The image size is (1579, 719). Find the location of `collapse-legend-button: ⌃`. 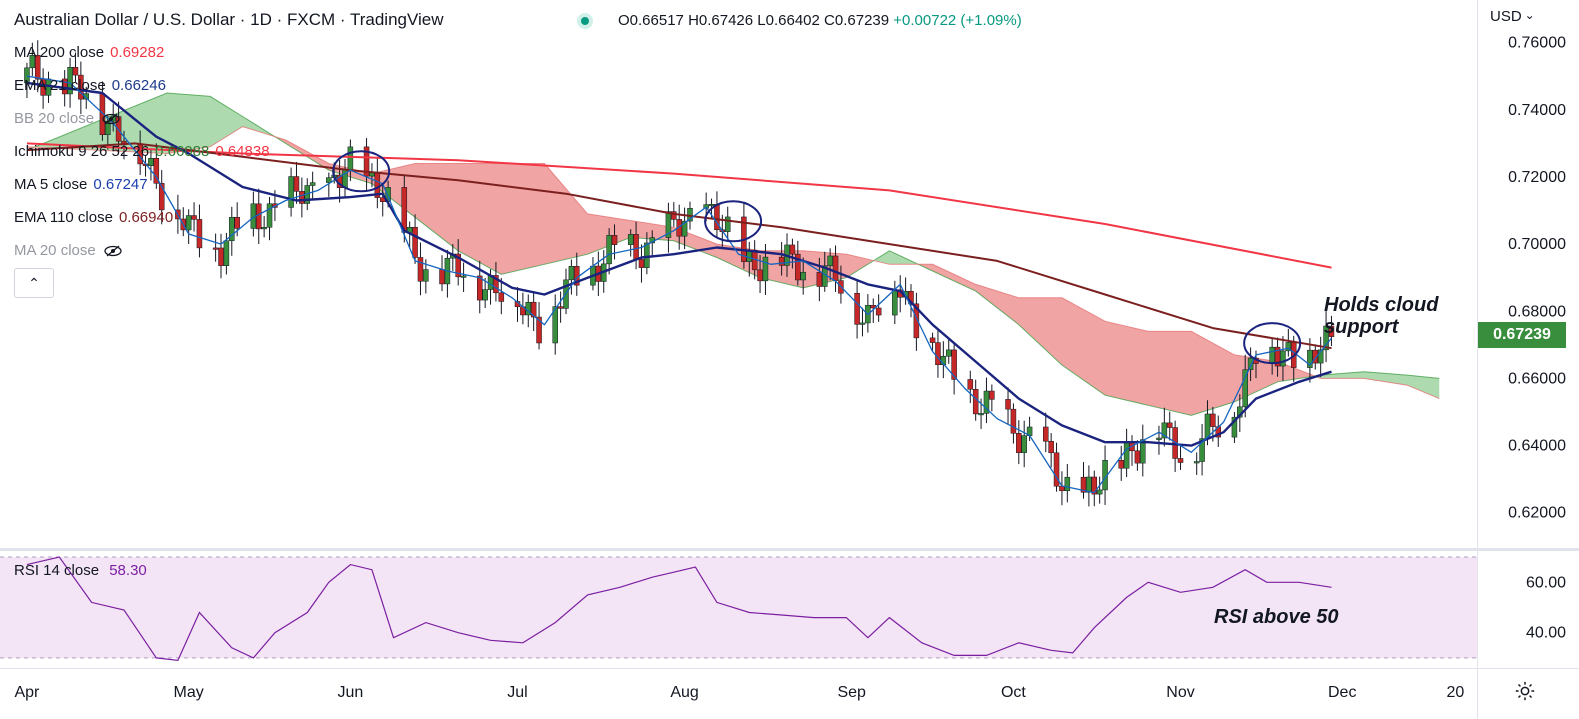

collapse-legend-button: ⌃ is located at coordinates (34, 283).